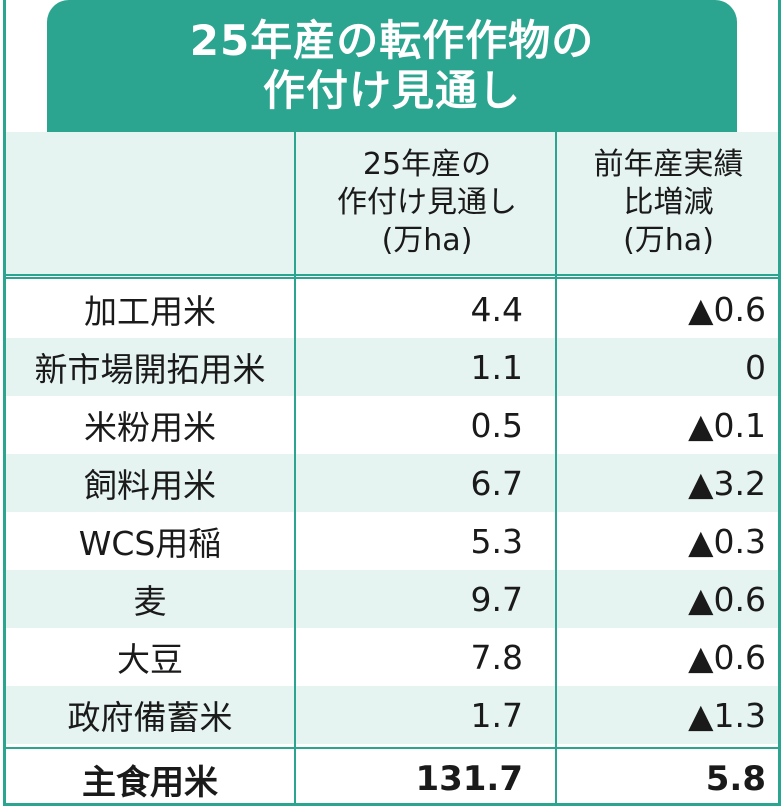 Image resolution: width=783 pixels, height=809 pixels. Describe the element at coordinates (150, 543) in the screenshot. I see `crop-name: WCS用稲` at that location.